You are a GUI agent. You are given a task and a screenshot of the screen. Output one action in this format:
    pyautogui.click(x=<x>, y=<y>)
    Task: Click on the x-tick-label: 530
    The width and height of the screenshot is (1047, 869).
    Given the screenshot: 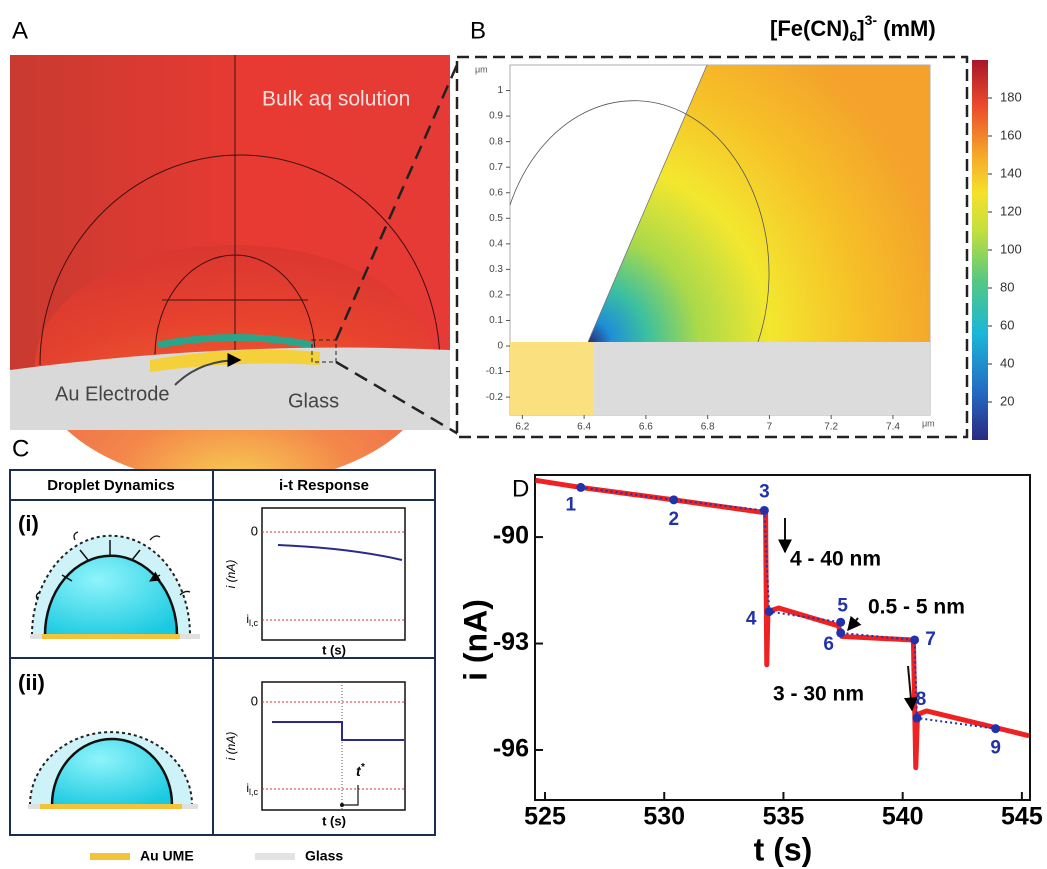 What is the action you would take?
    pyautogui.click(x=664, y=817)
    